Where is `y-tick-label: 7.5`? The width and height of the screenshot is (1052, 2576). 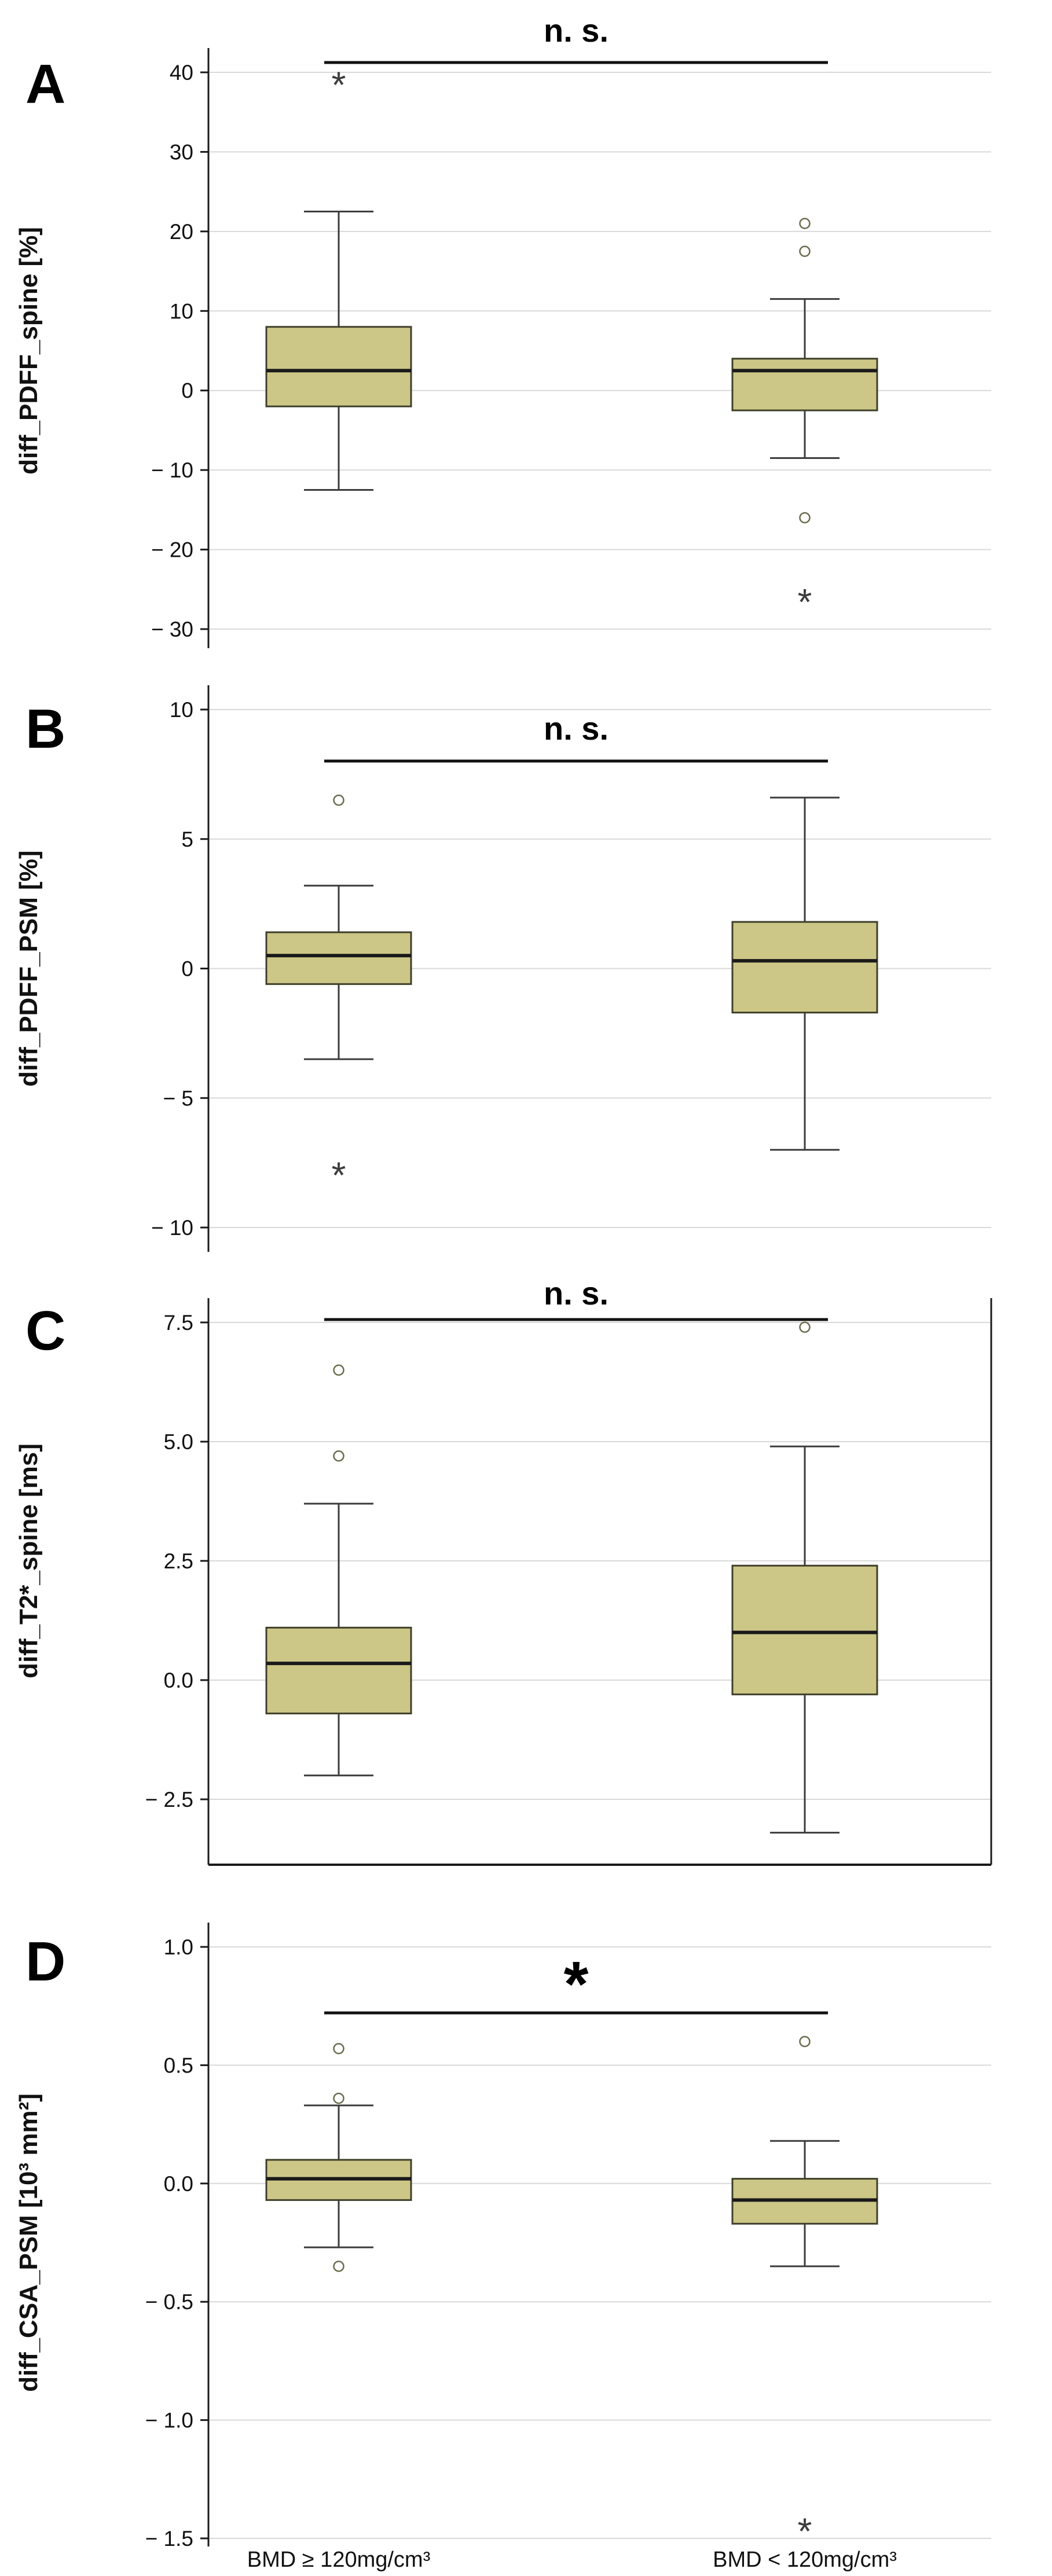 y-tick-label: 7.5 is located at coordinates (178, 1323).